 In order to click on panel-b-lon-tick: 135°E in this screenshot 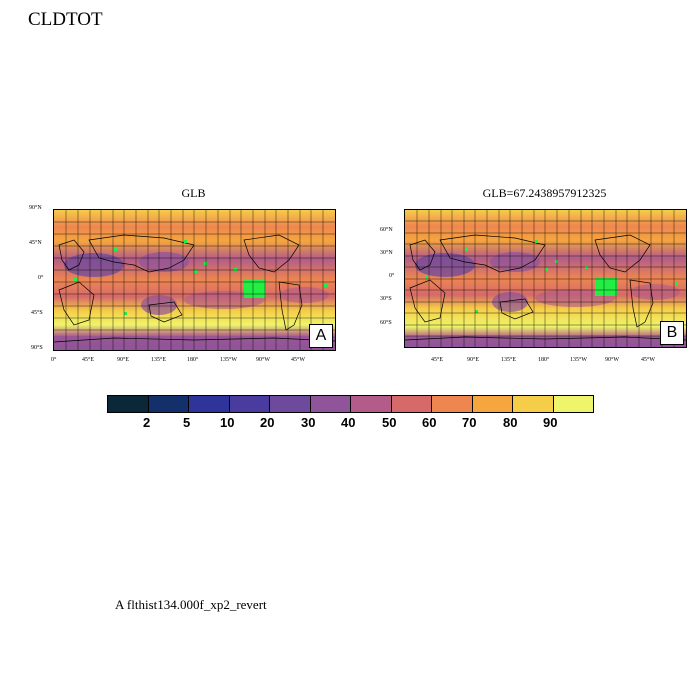, I will do `click(509, 360)`.